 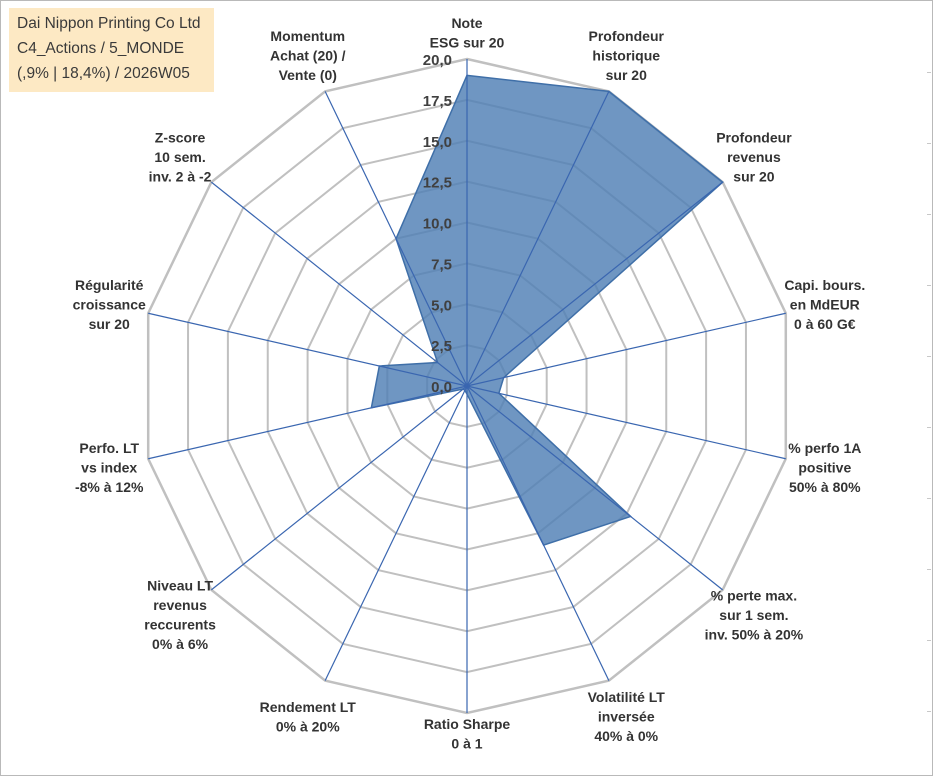 I want to click on tick-label: 5,0, so click(x=441, y=305).